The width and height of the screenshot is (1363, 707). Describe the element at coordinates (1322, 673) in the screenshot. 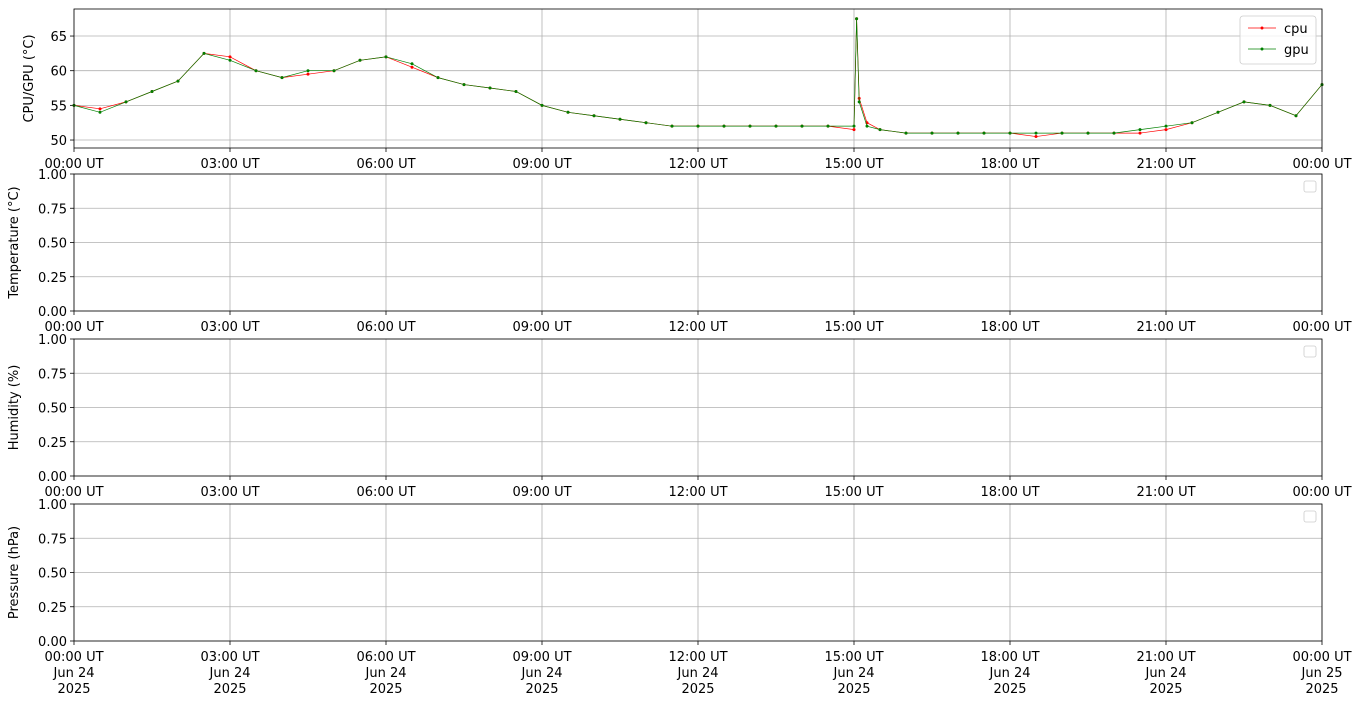

I see `x-tick-label: Jun 25` at that location.